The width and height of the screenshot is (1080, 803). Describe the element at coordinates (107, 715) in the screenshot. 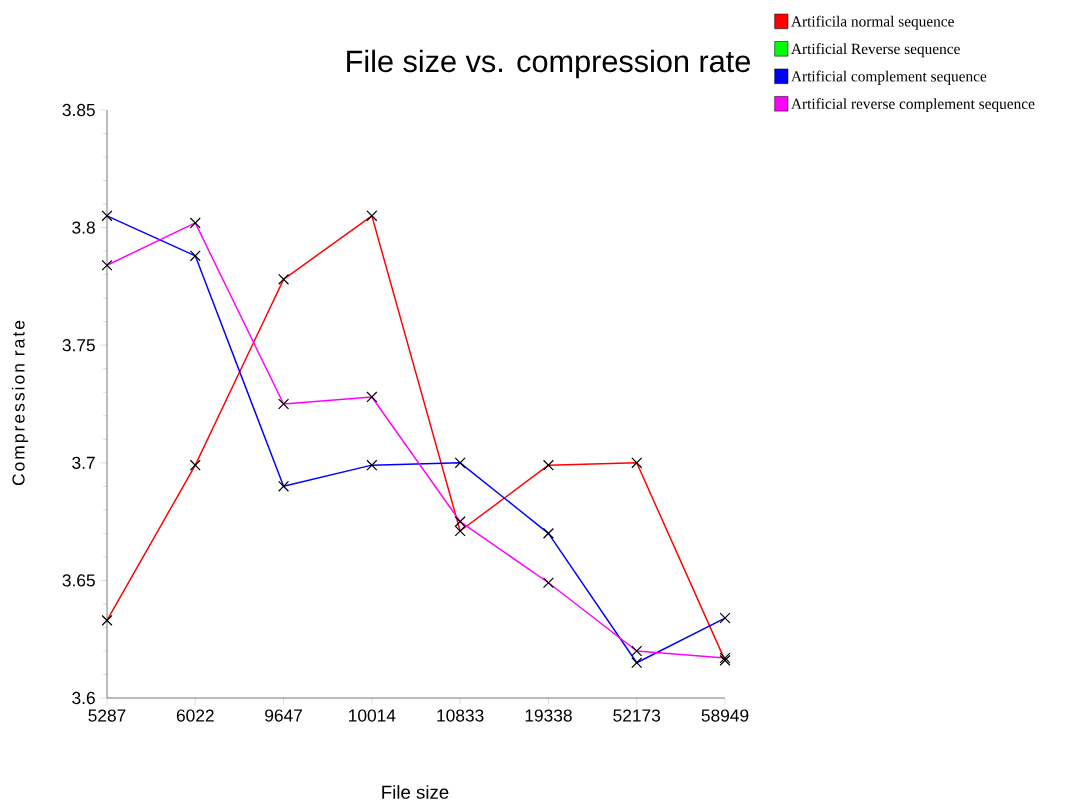

I see `x-tick-label: 5287` at that location.